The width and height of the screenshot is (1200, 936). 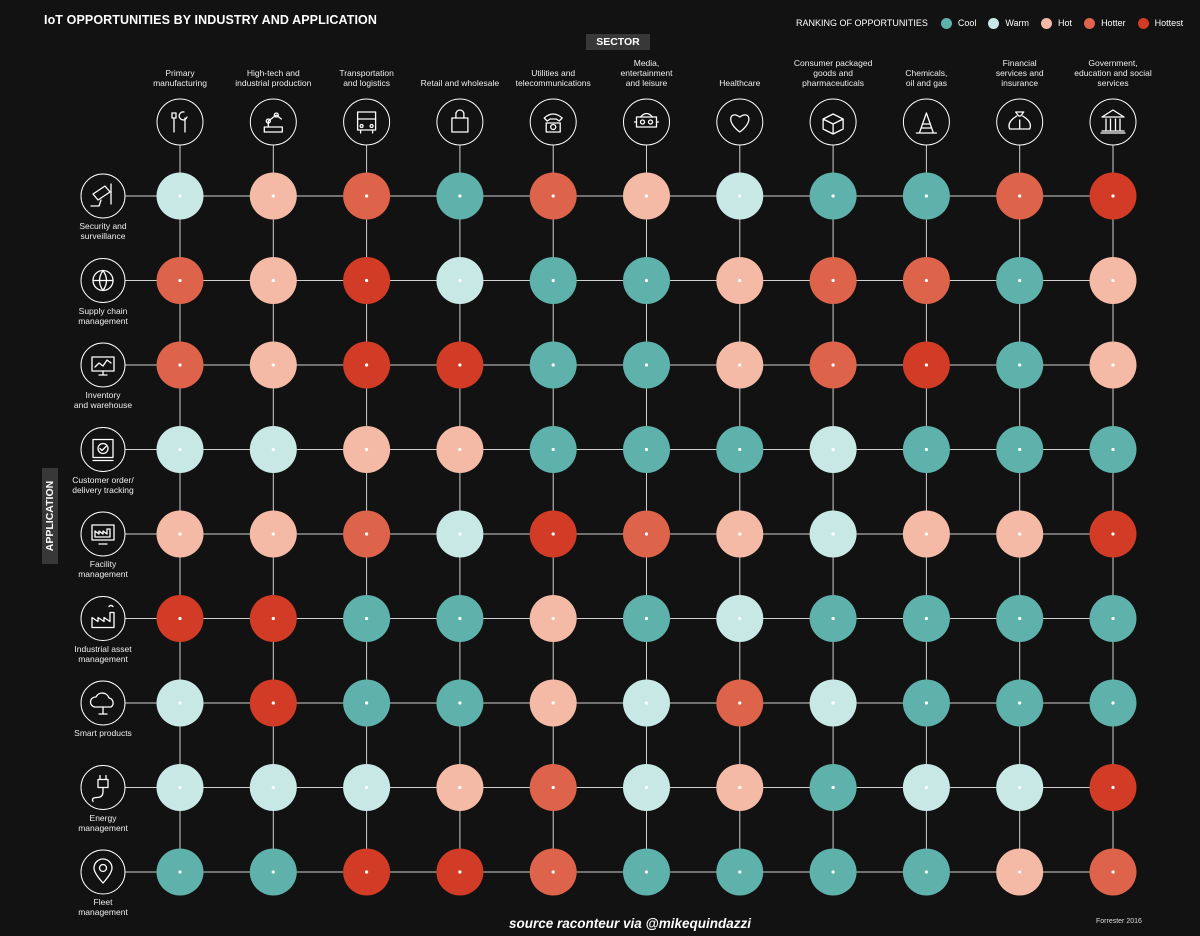 I want to click on legend-title: RANKING OF OPPORTUNITIES, so click(x=862, y=23).